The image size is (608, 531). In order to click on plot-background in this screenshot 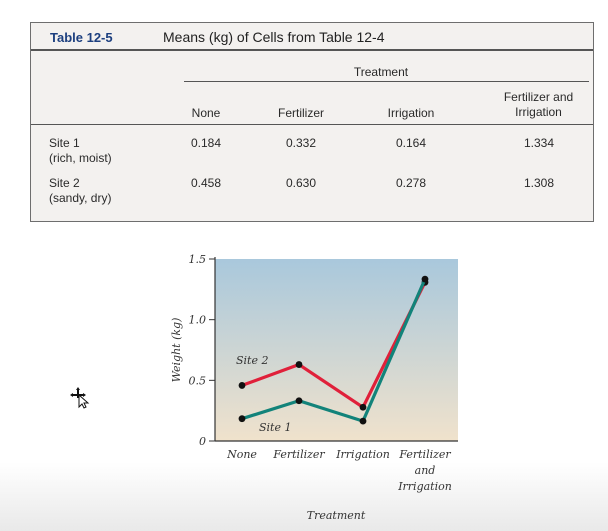, I will do `click(336, 350)`.